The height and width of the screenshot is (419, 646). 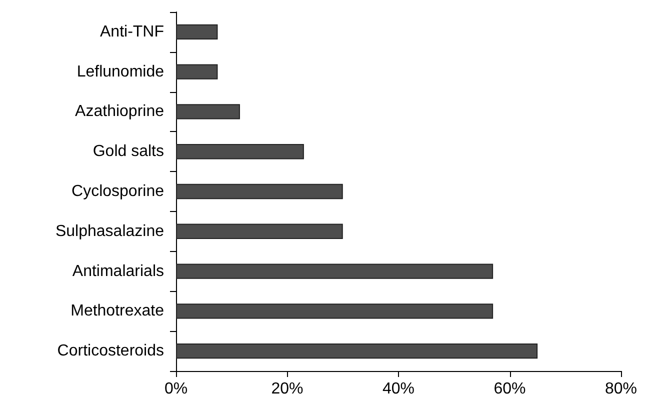 I want to click on y-tick-label: Azathioprine, so click(x=119, y=111).